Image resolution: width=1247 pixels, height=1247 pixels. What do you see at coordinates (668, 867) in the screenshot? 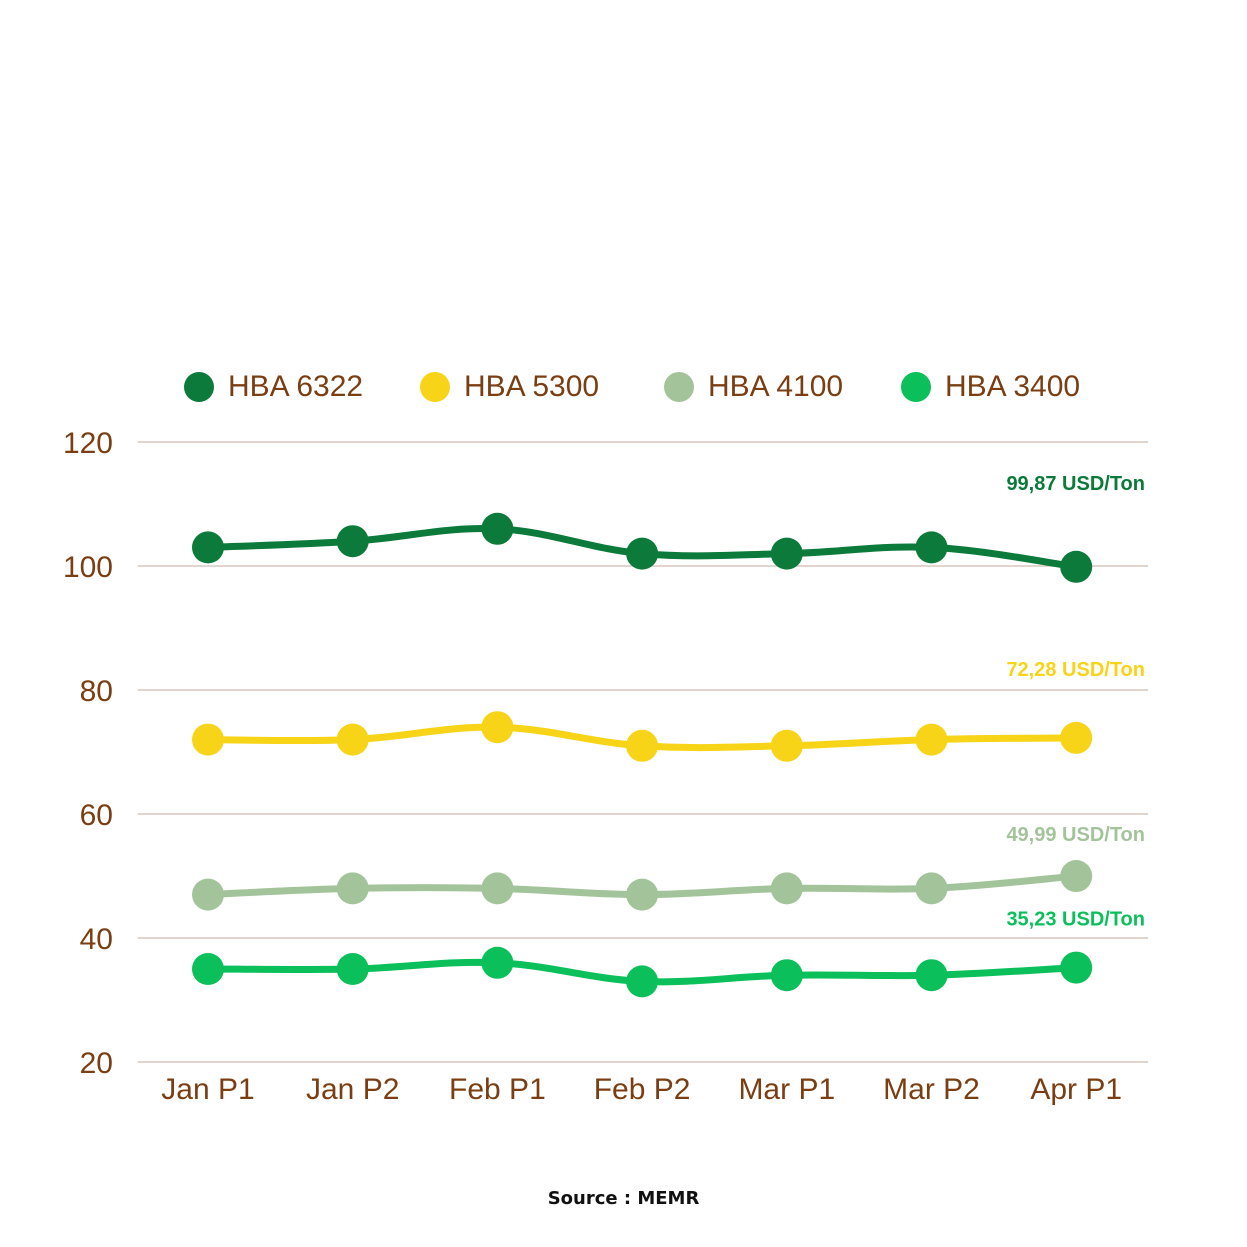
I see `series-hba-4100: 49,99 USD/Ton` at bounding box center [668, 867].